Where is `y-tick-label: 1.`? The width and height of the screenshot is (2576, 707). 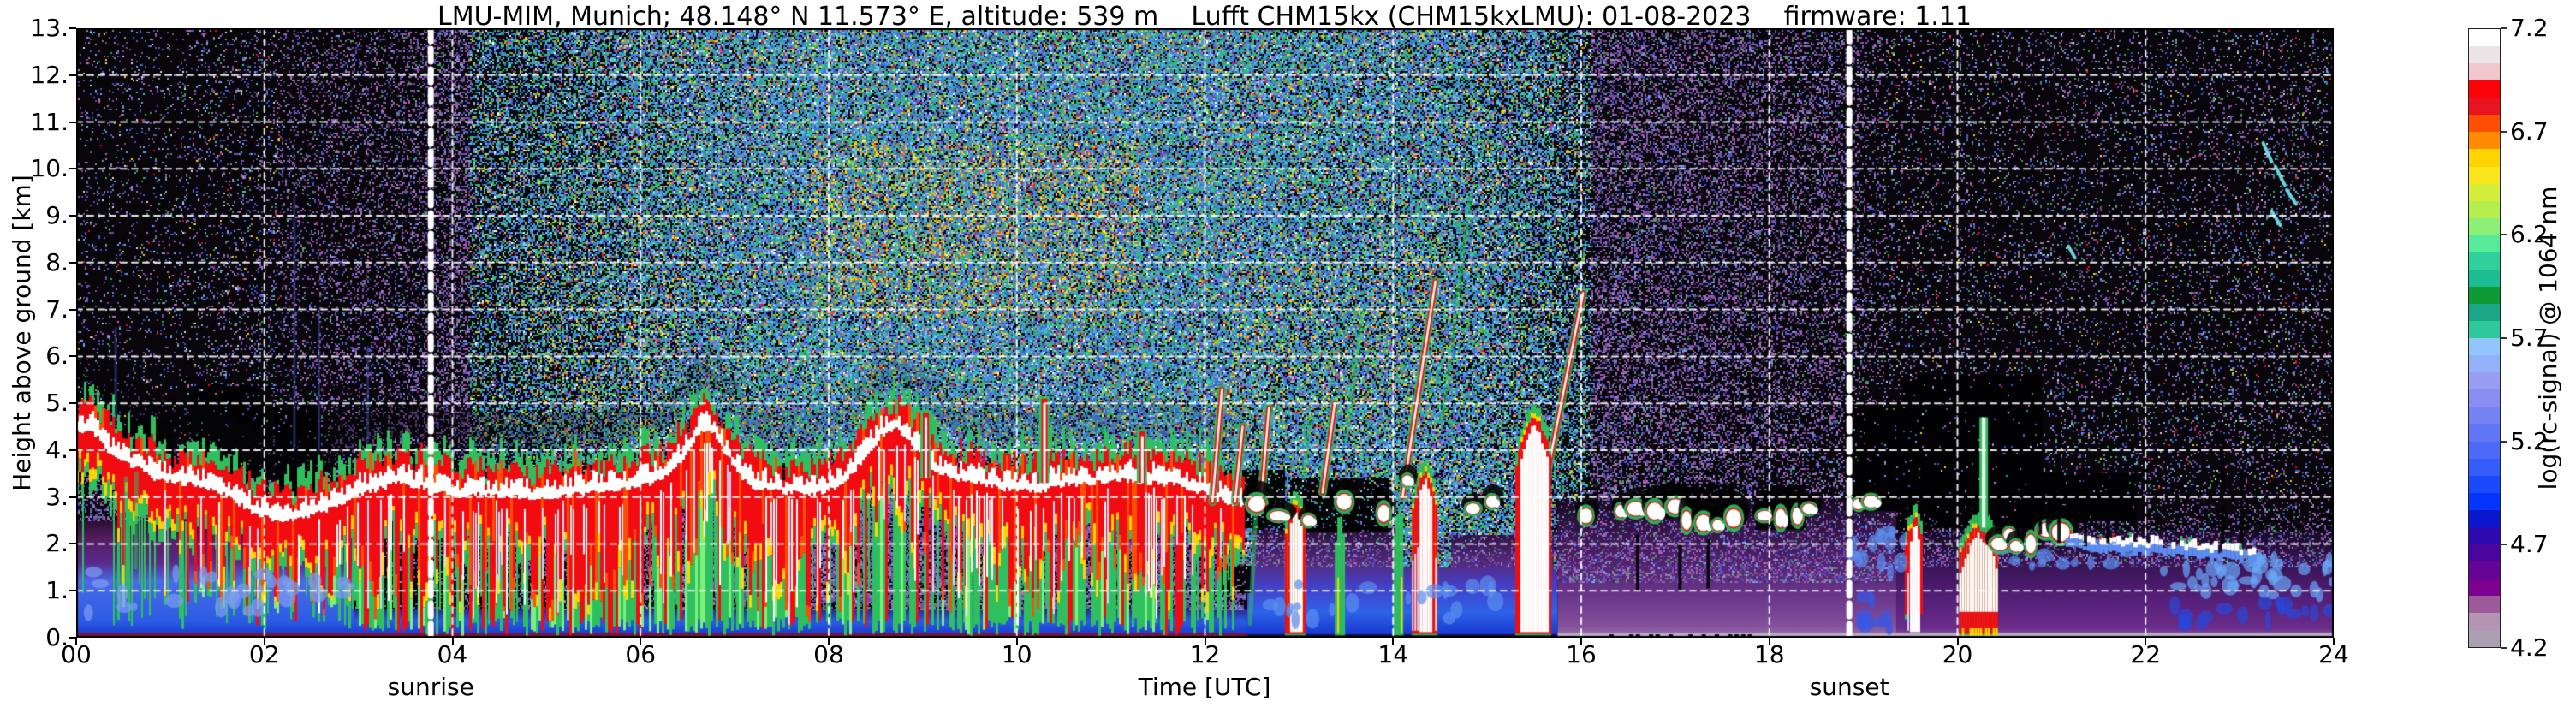
y-tick-label: 1. is located at coordinates (56, 590).